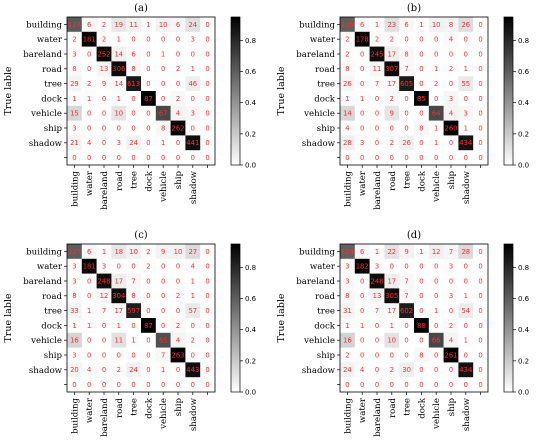  What do you see at coordinates (44, 25) in the screenshot?
I see `y-tick-label: building` at bounding box center [44, 25].